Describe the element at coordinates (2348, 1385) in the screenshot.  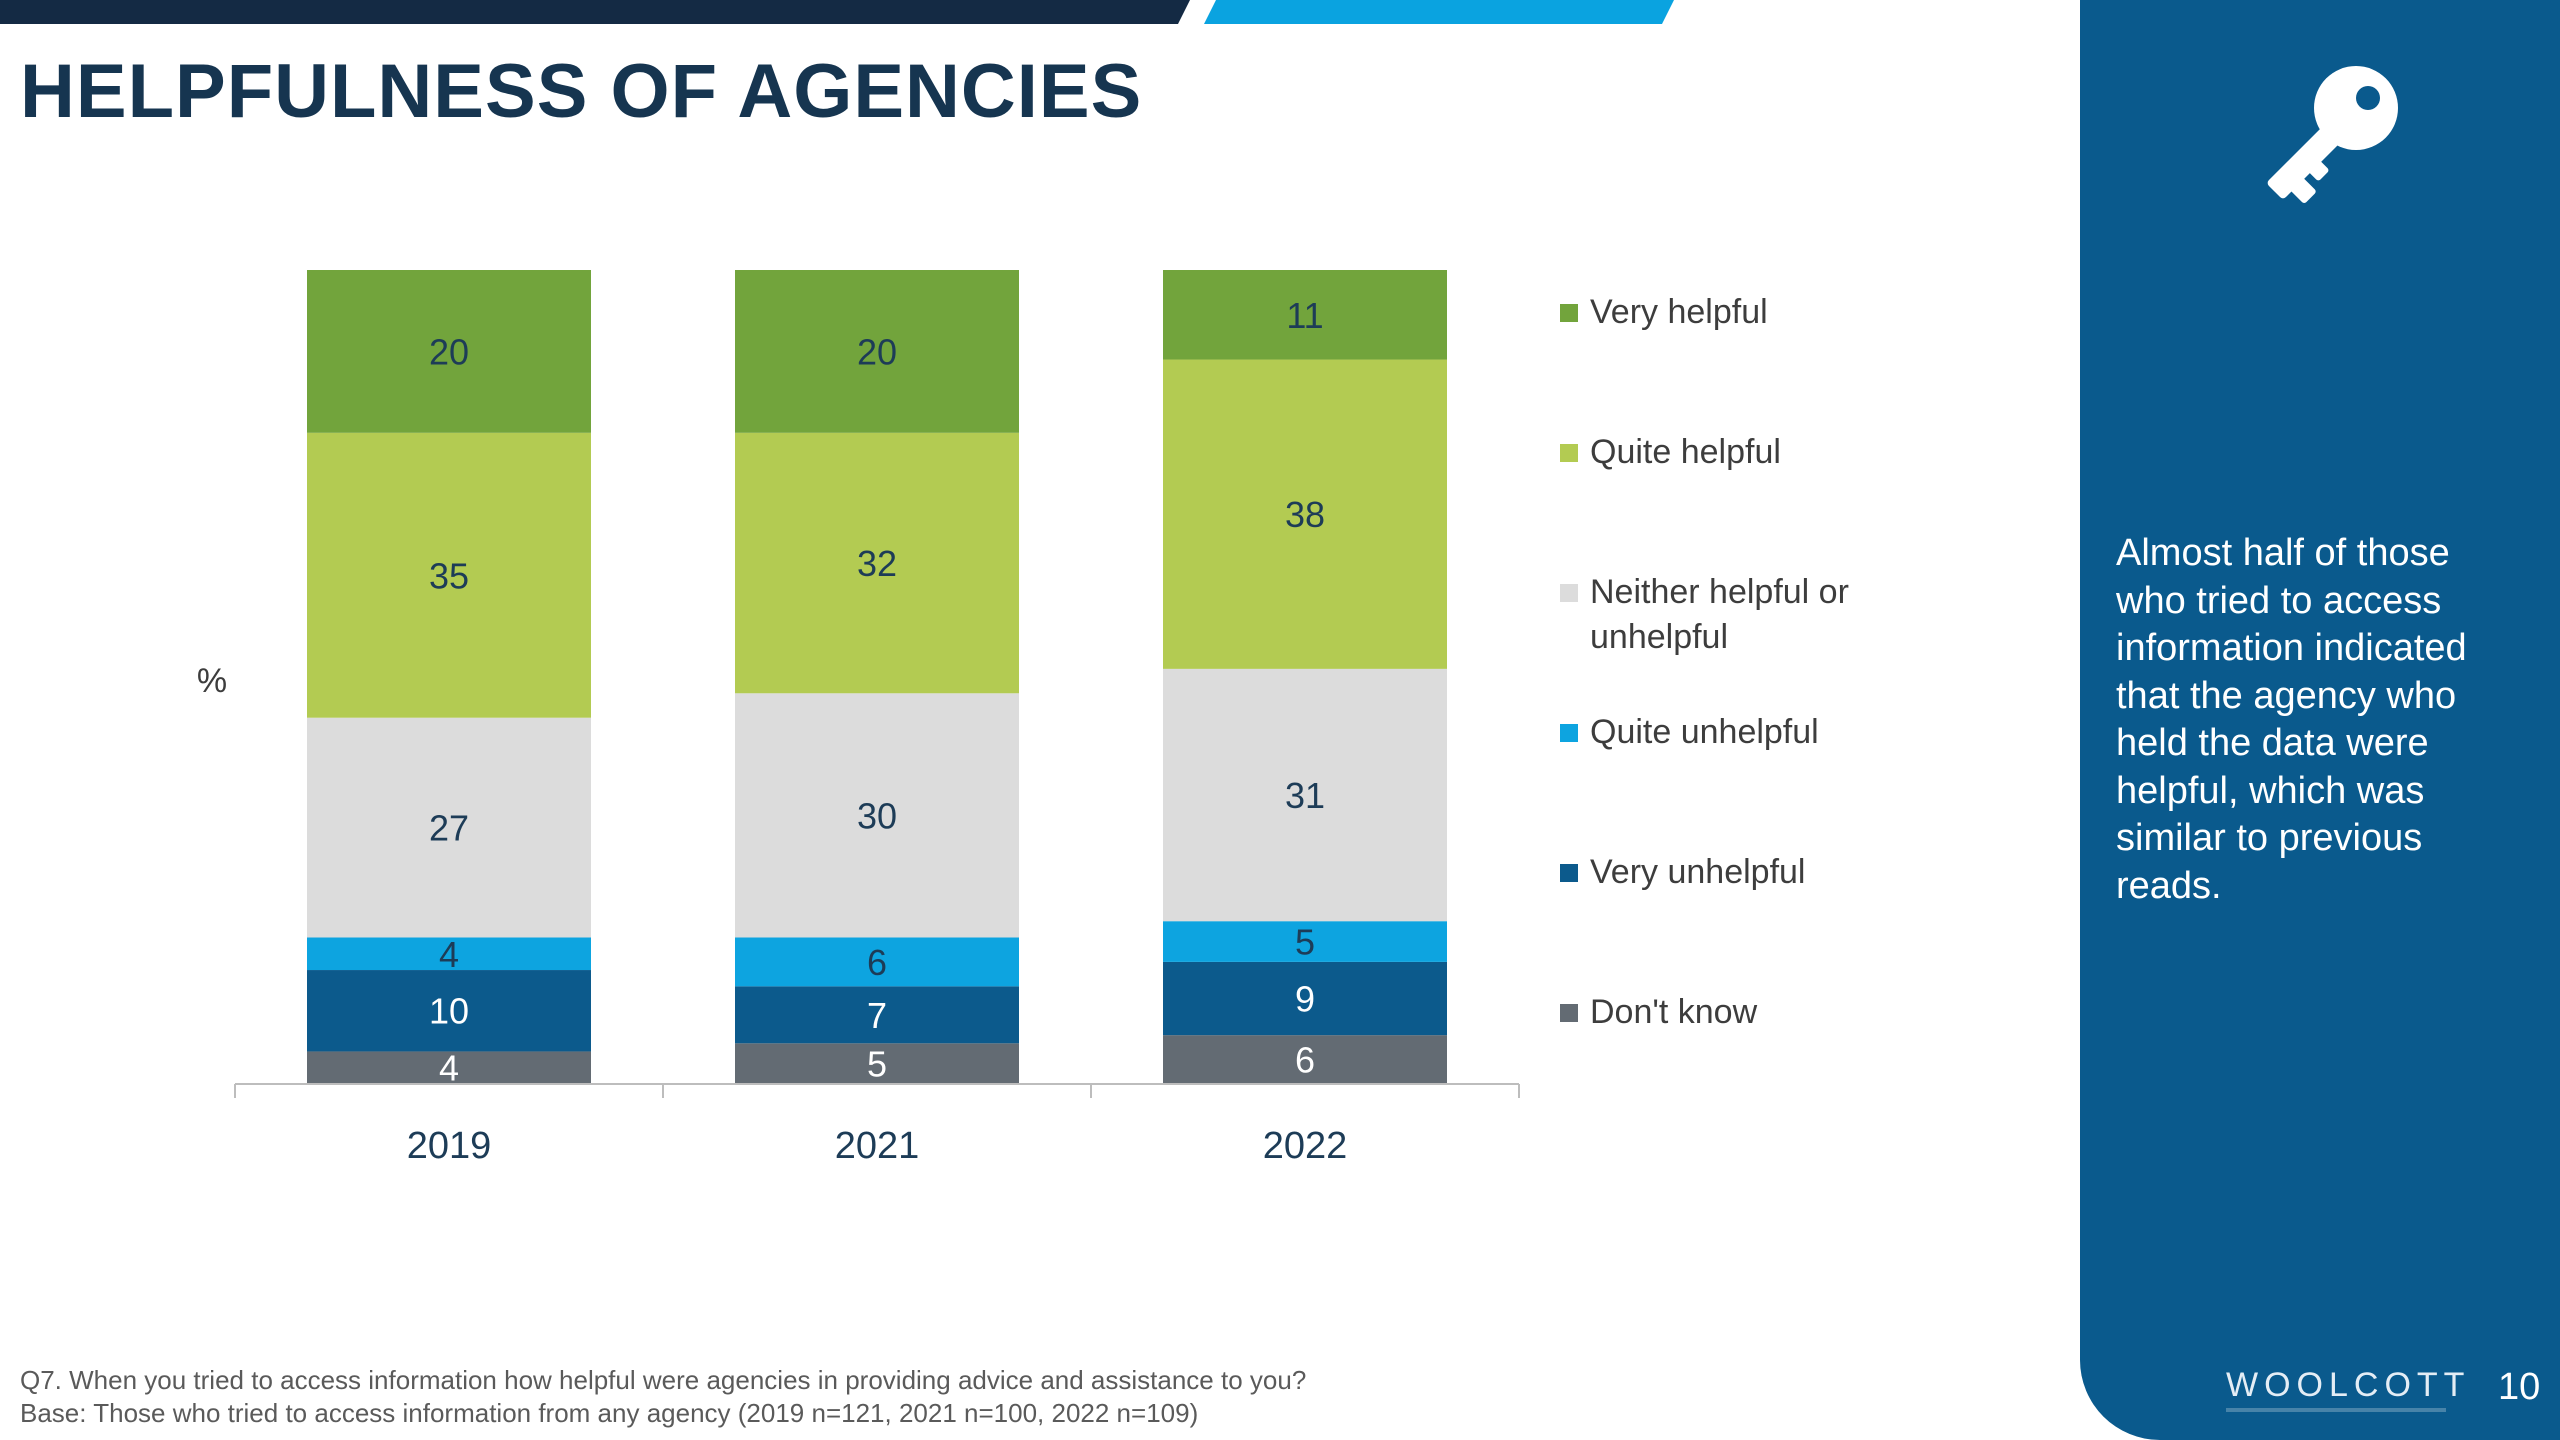
I see `brand-logo: WOOLCOTT` at that location.